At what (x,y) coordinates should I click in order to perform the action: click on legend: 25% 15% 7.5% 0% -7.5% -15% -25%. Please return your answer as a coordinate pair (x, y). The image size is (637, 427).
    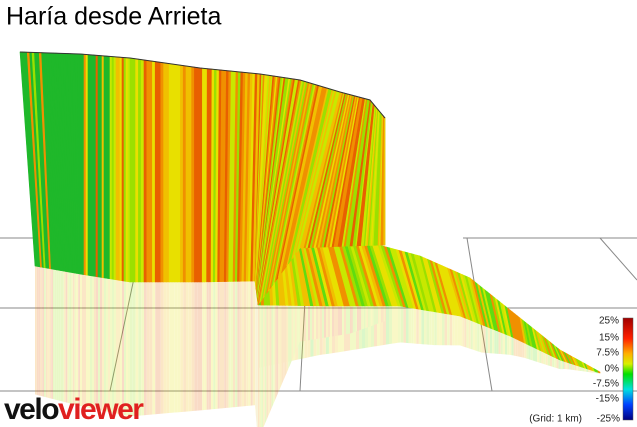
    Looking at the image, I should click on (606, 370).